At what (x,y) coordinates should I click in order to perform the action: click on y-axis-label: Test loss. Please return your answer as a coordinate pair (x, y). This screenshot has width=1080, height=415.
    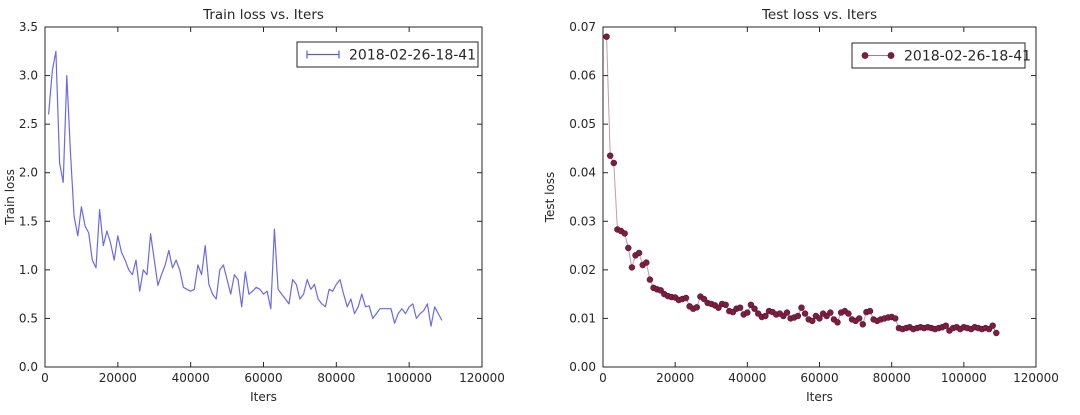
    Looking at the image, I should click on (550, 198).